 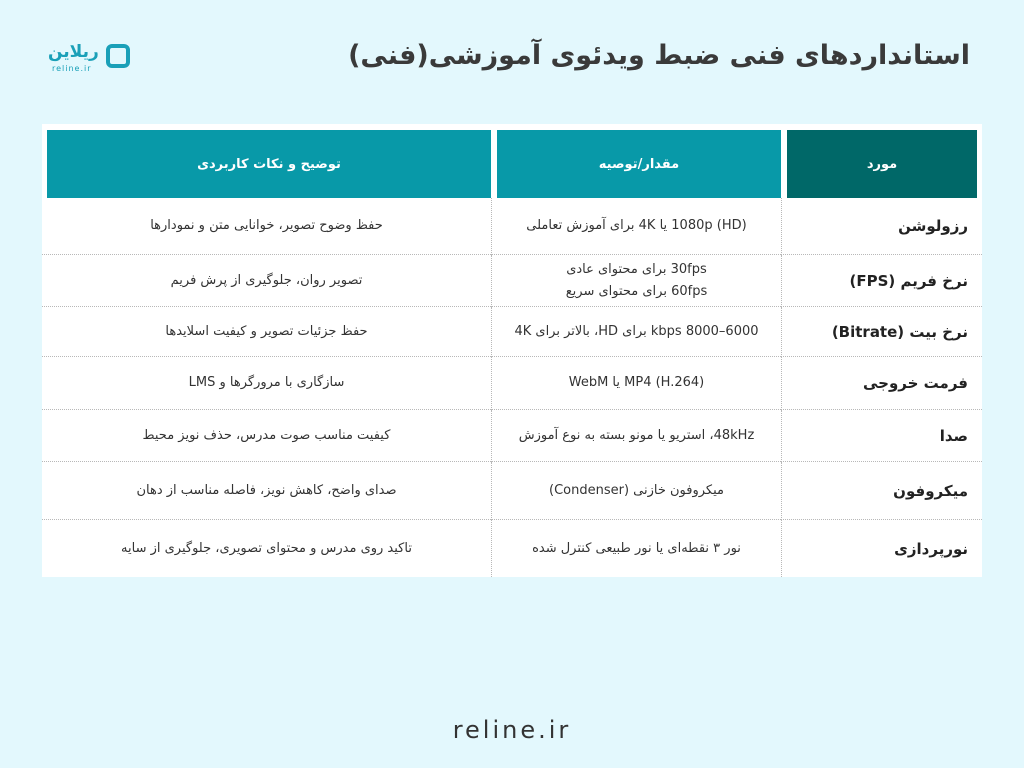 What do you see at coordinates (881, 161) in the screenshot?
I see `header-item: مورد` at bounding box center [881, 161].